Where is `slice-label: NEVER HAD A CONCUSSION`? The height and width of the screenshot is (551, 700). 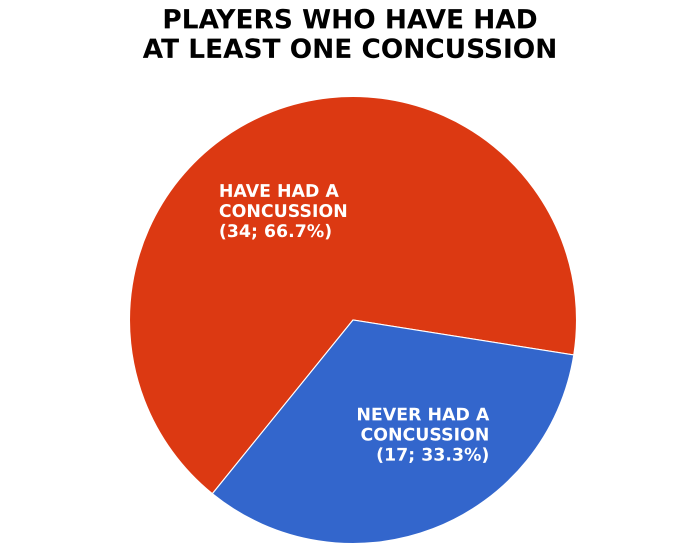
slice-label: NEVER HAD A CONCUSSION is located at coordinates (424, 424).